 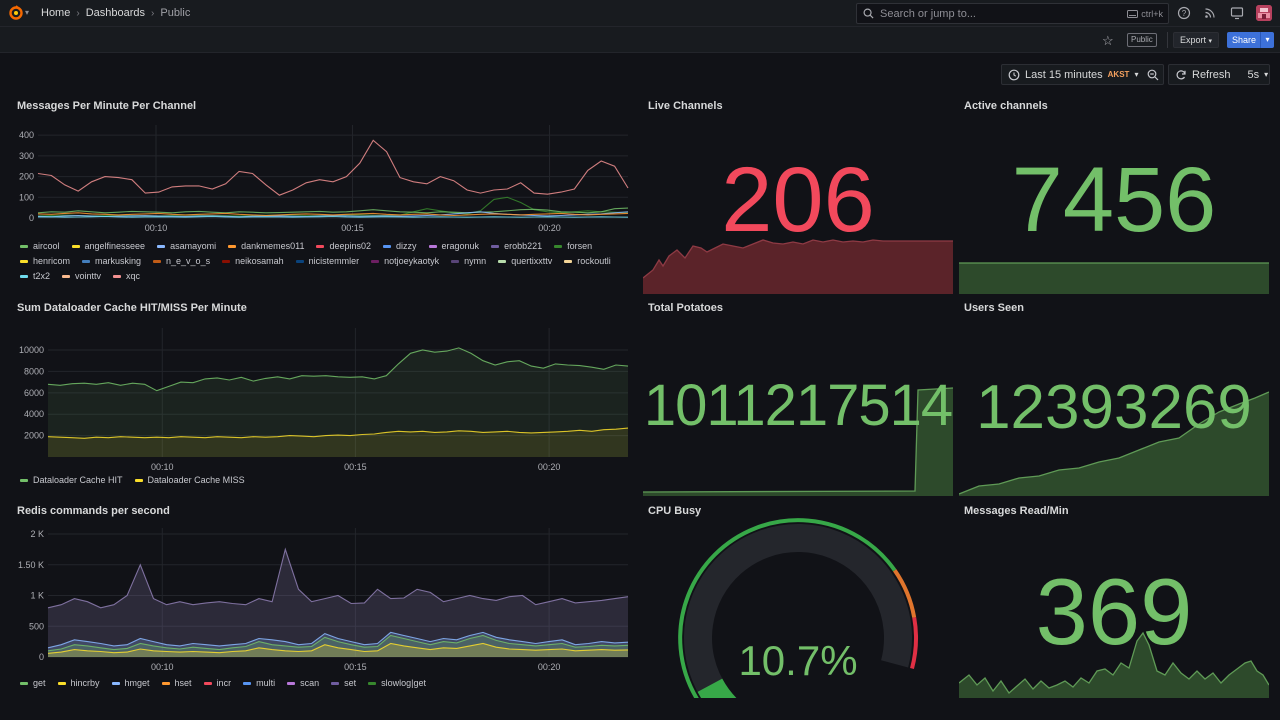 What do you see at coordinates (523, 246) in the screenshot?
I see `legend-label: erobb221` at bounding box center [523, 246].